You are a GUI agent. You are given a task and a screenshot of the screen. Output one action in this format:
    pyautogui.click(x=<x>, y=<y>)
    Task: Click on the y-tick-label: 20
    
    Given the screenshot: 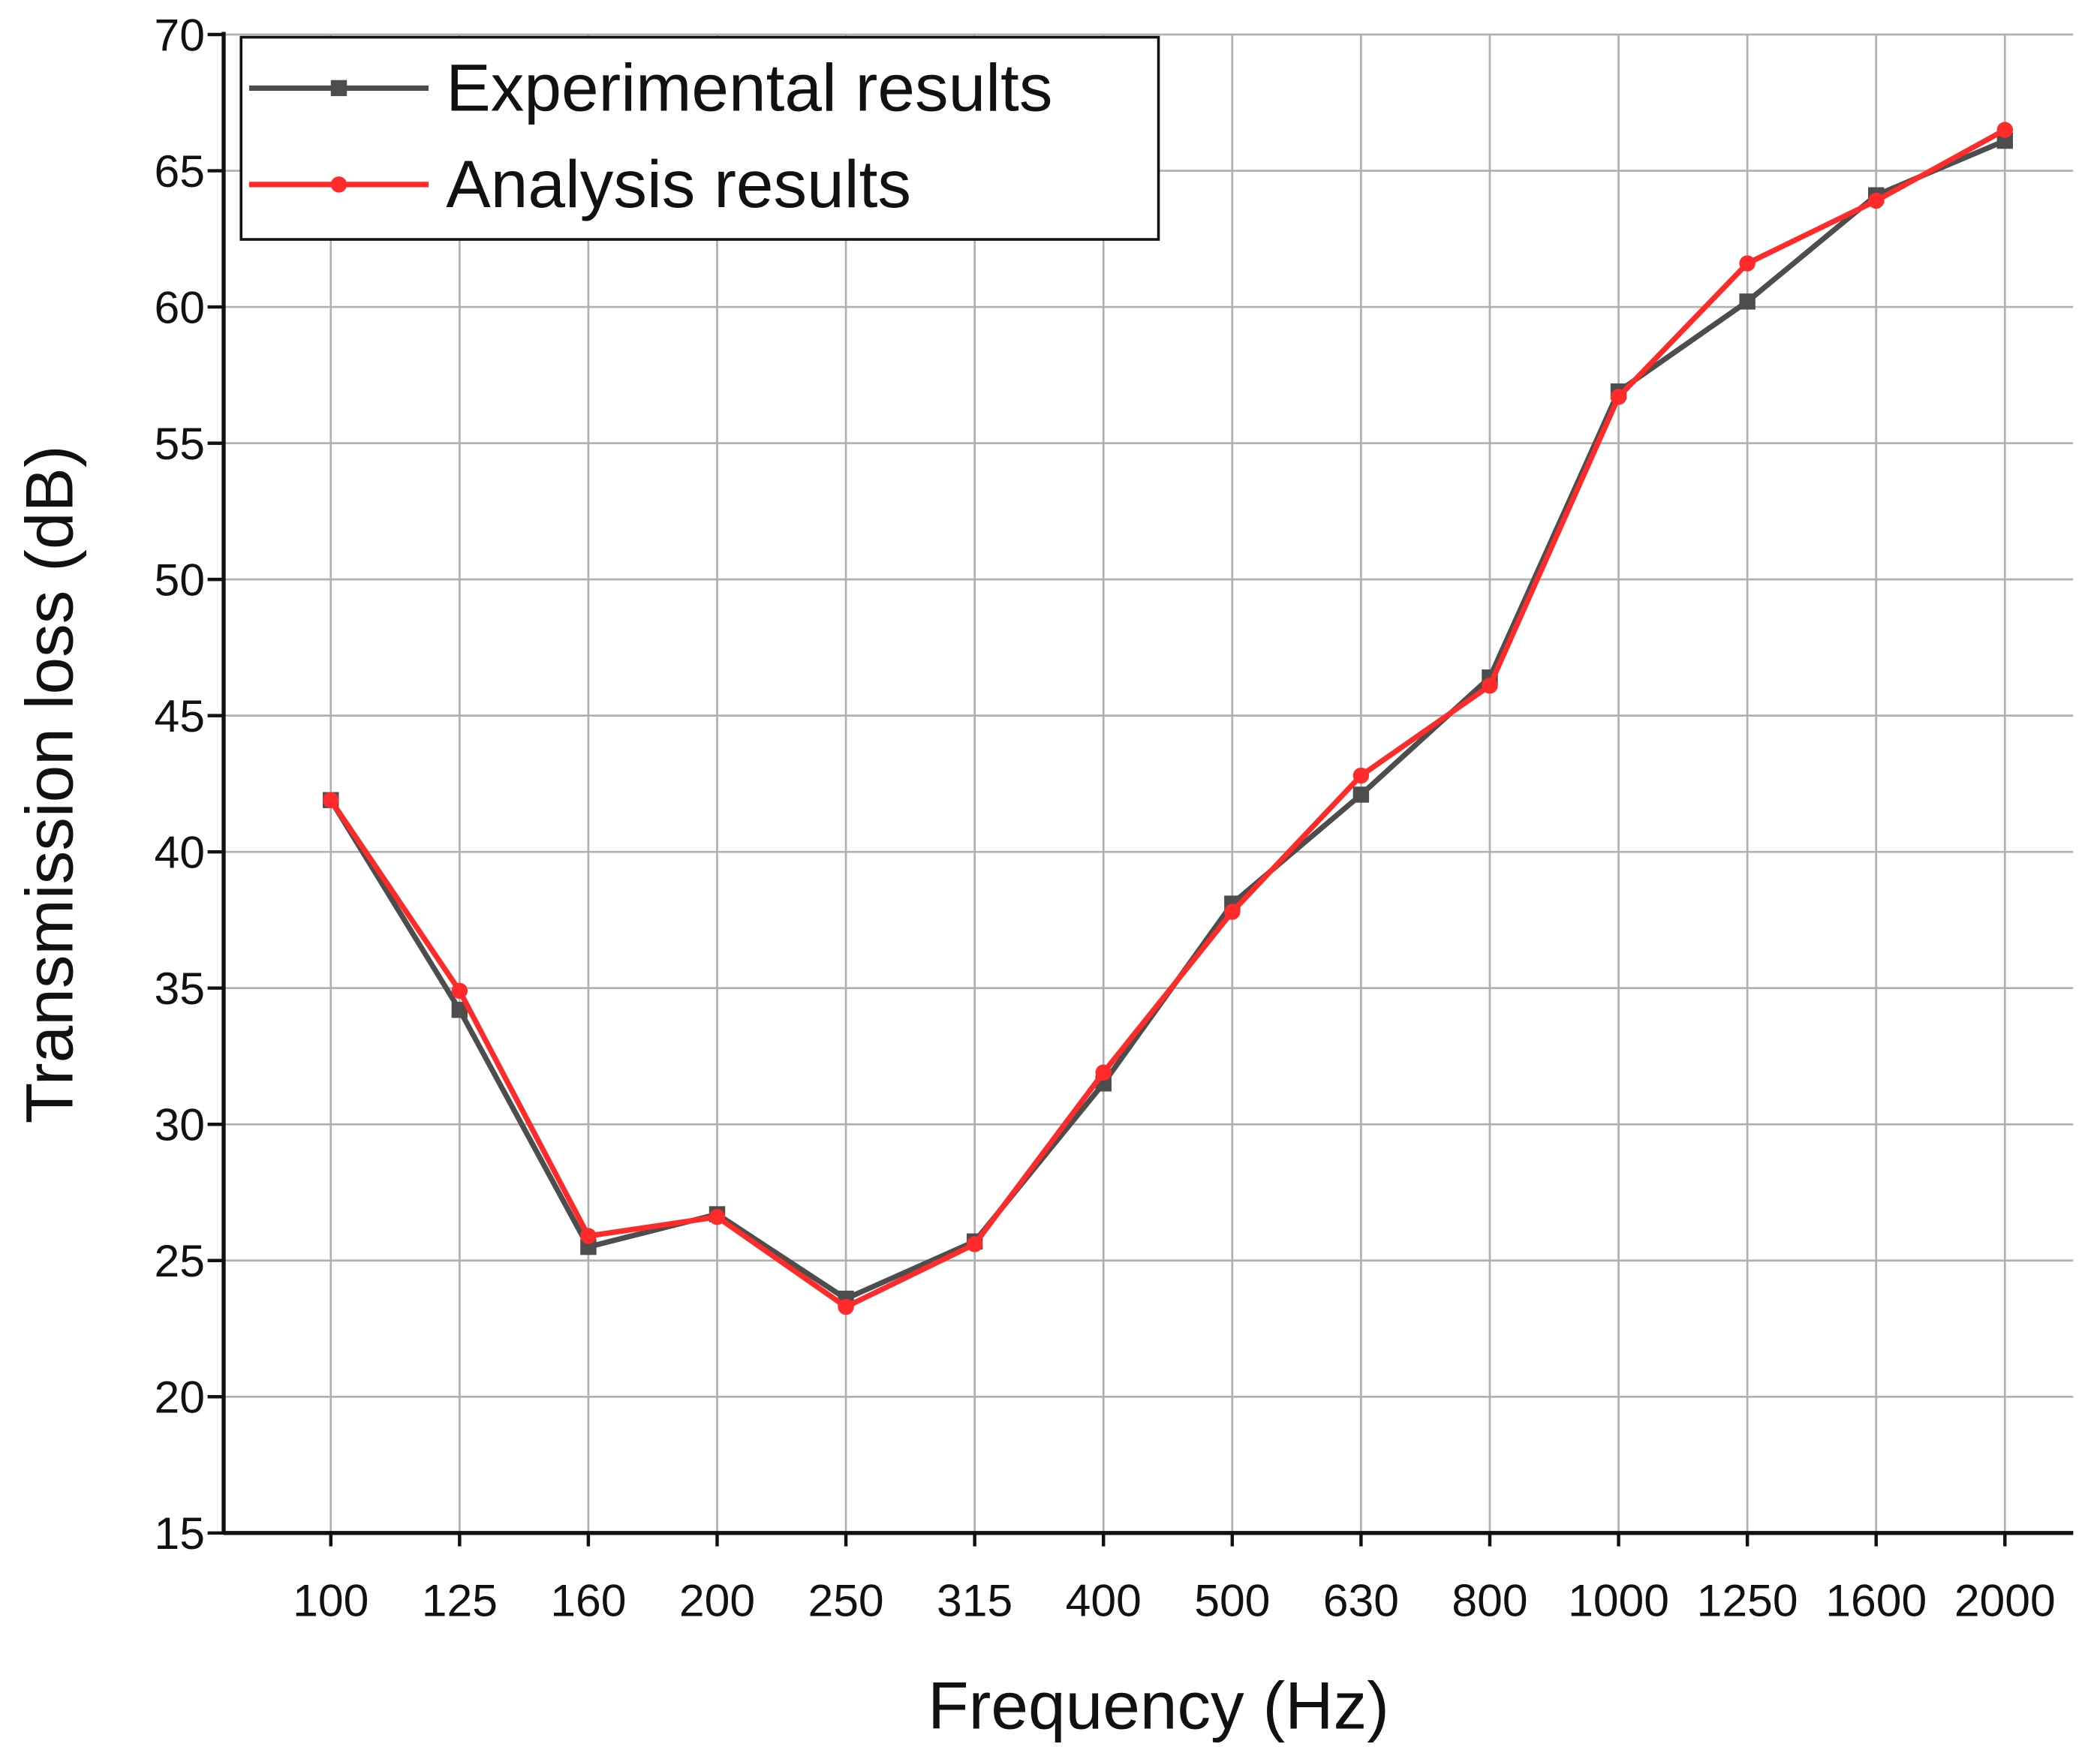 What is the action you would take?
    pyautogui.click(x=180, y=1397)
    